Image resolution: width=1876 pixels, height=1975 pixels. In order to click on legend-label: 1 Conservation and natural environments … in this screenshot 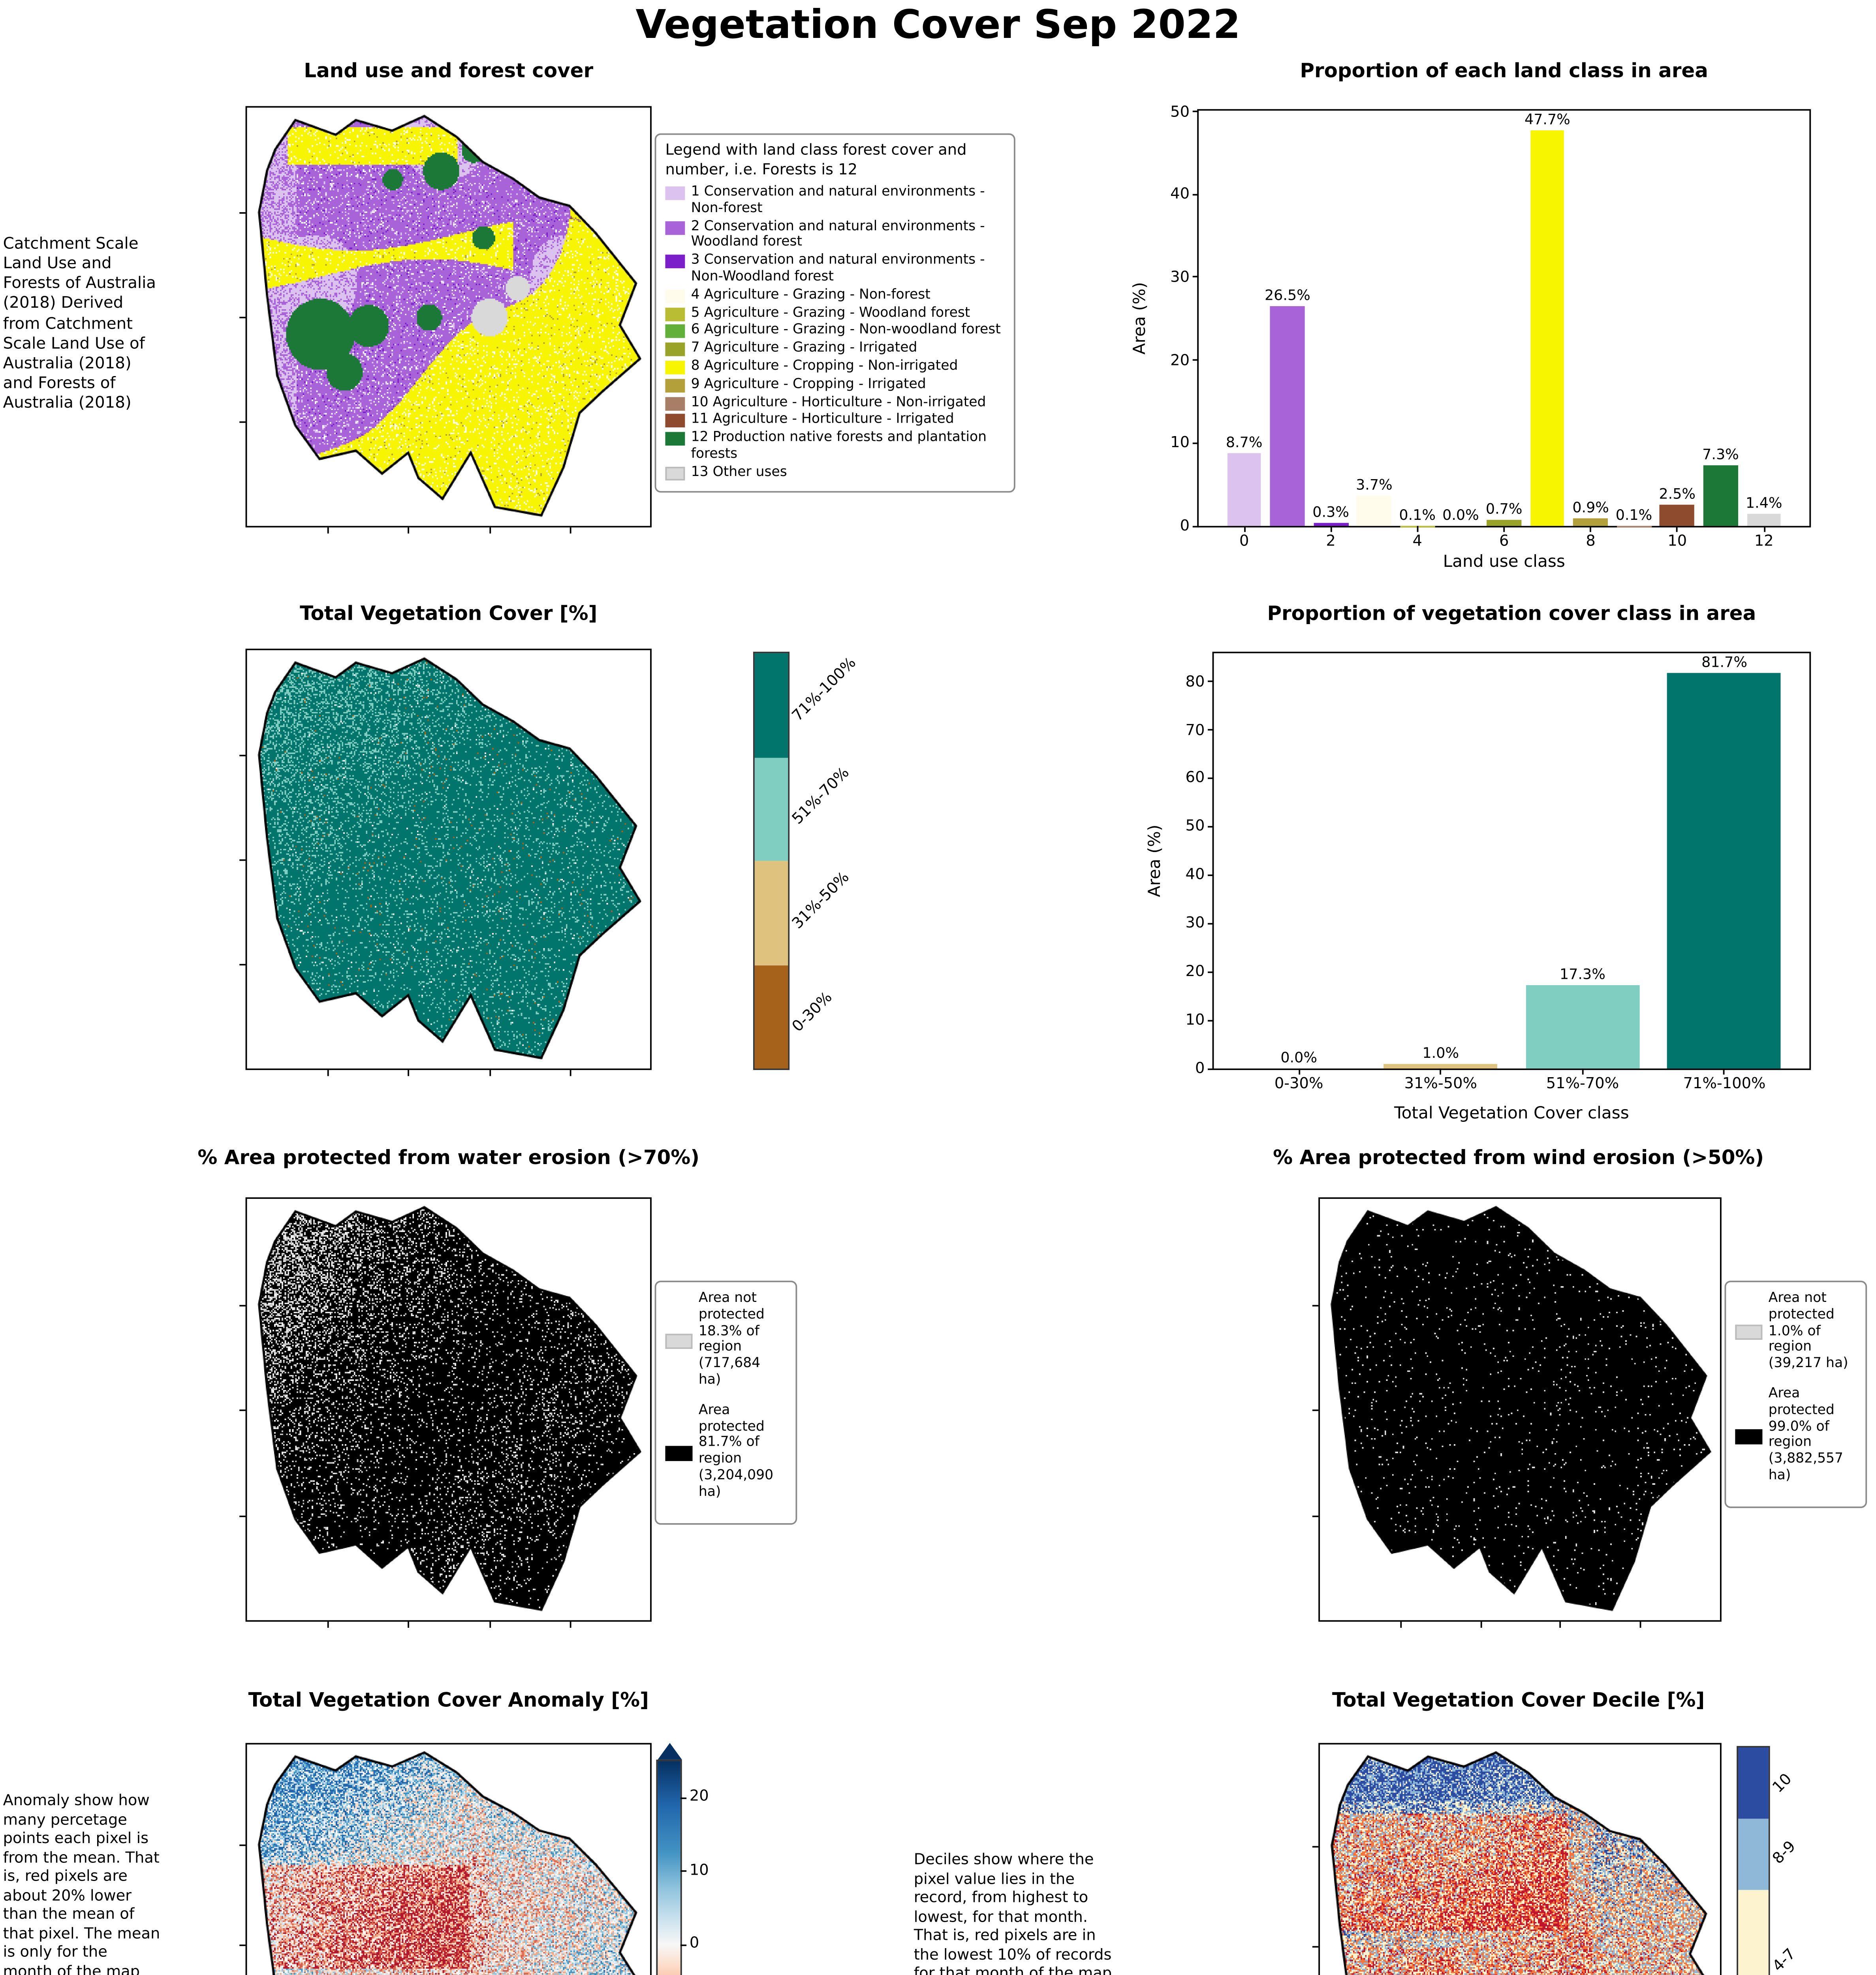, I will do `click(838, 201)`.